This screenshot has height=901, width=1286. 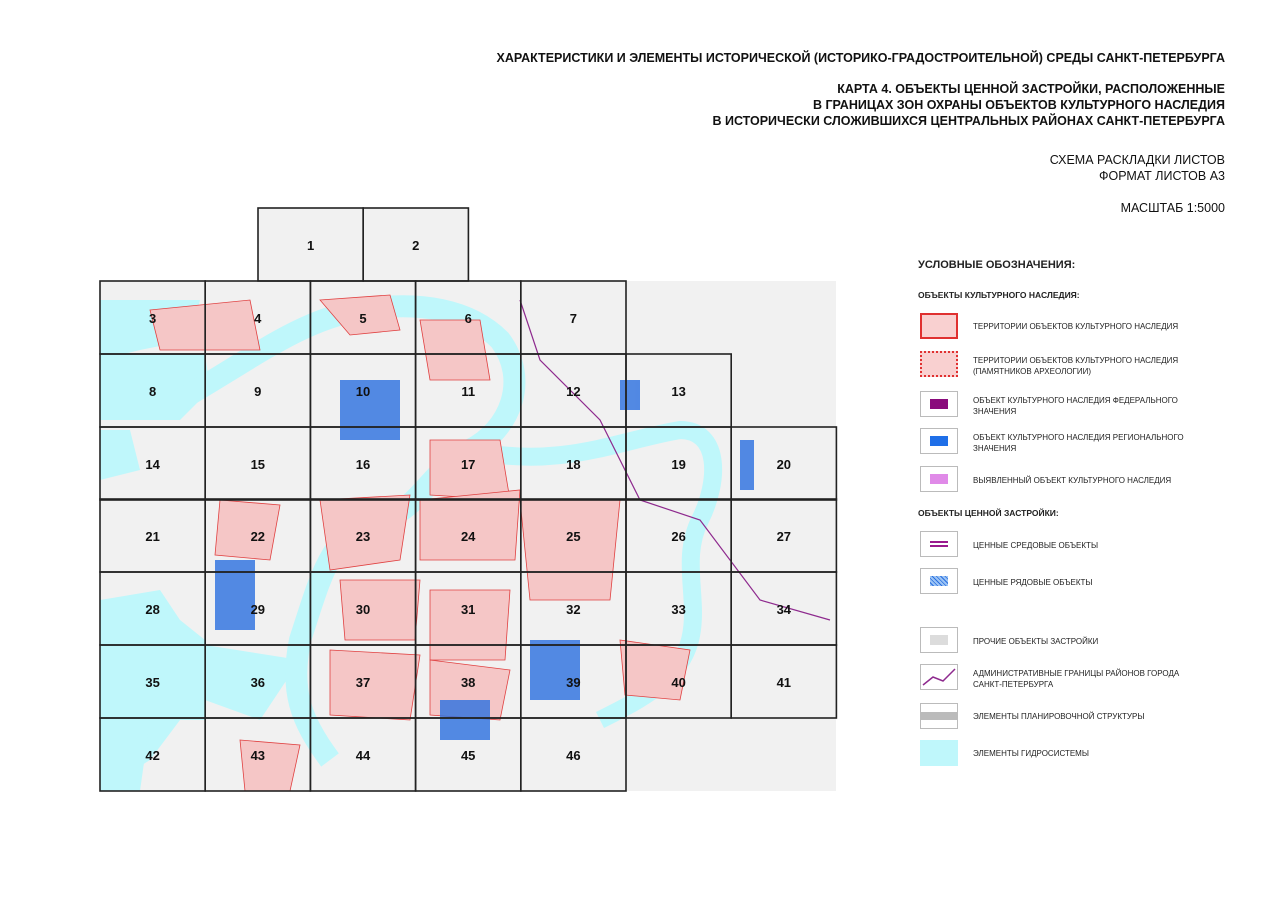 I want to click on sheet-number: 16, so click(x=363, y=464).